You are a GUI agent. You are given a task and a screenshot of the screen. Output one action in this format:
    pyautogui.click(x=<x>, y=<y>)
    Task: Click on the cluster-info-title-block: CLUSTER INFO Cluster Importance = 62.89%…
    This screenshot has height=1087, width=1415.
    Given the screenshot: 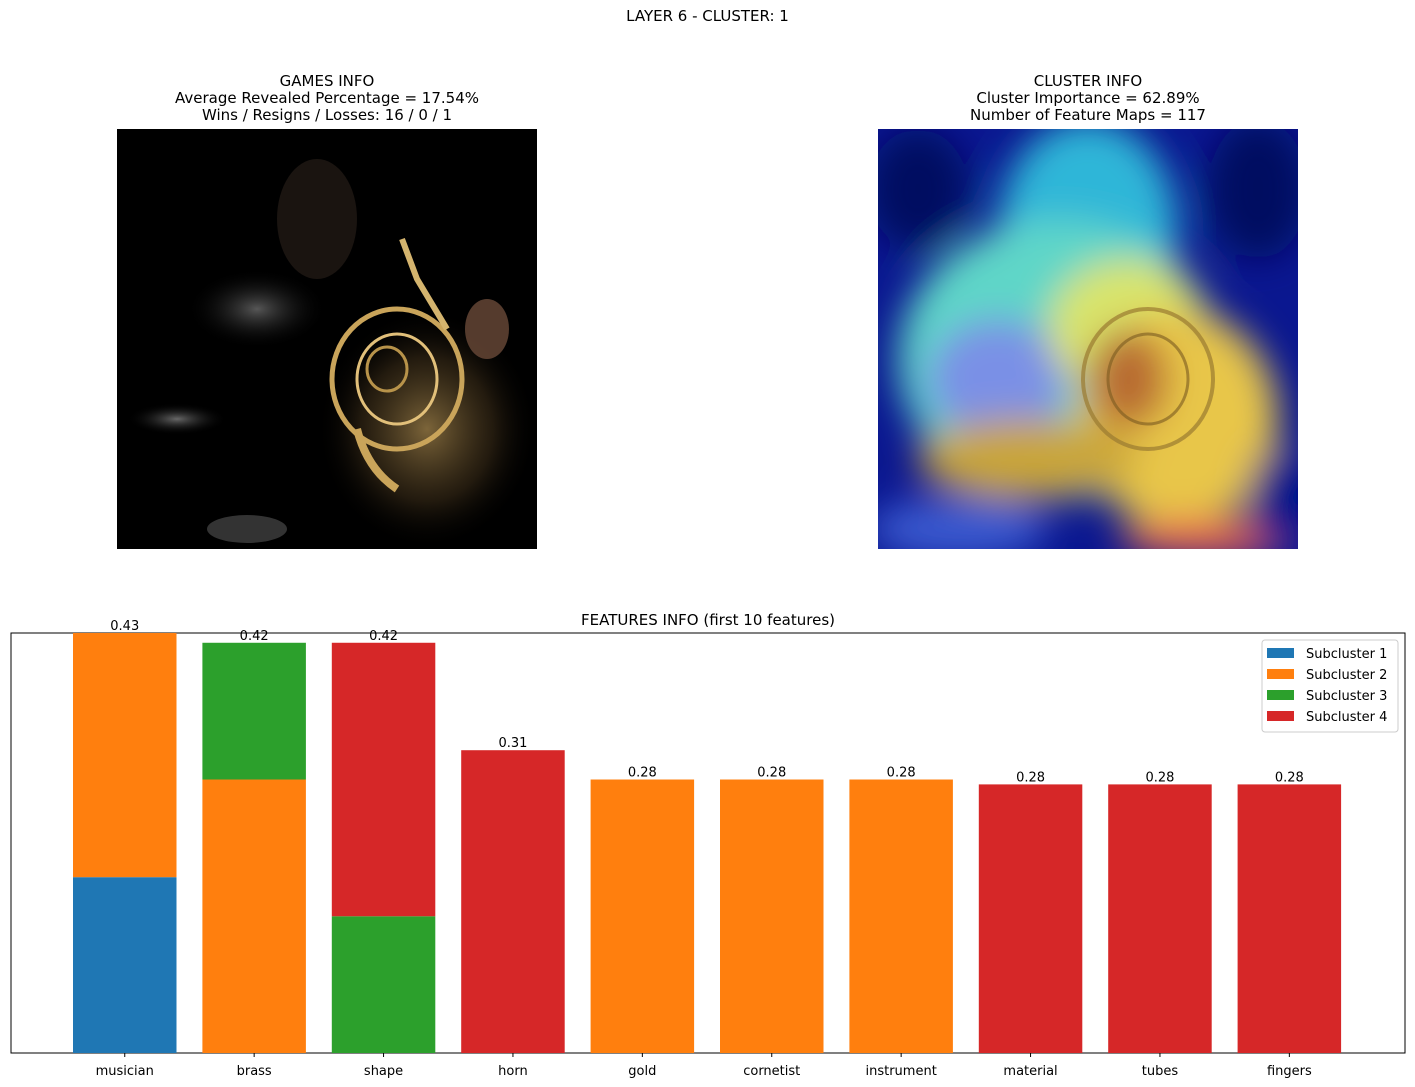 What is the action you would take?
    pyautogui.click(x=1088, y=98)
    